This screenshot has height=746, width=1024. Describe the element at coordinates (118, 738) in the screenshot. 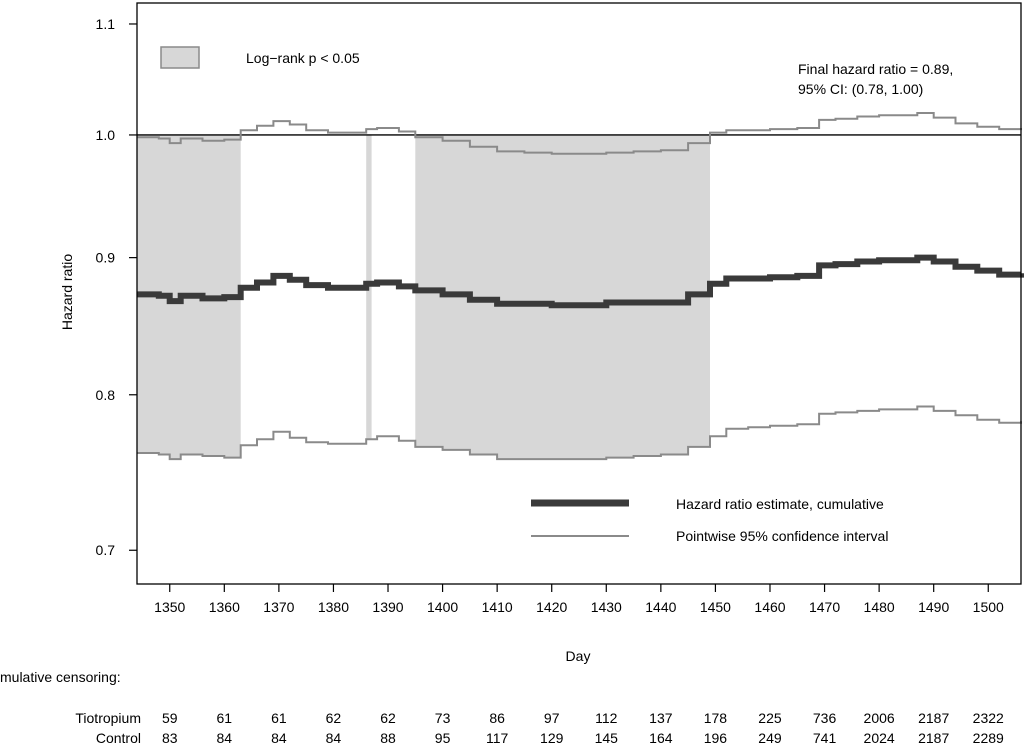

I see `censoring-group-control-label: Control` at that location.